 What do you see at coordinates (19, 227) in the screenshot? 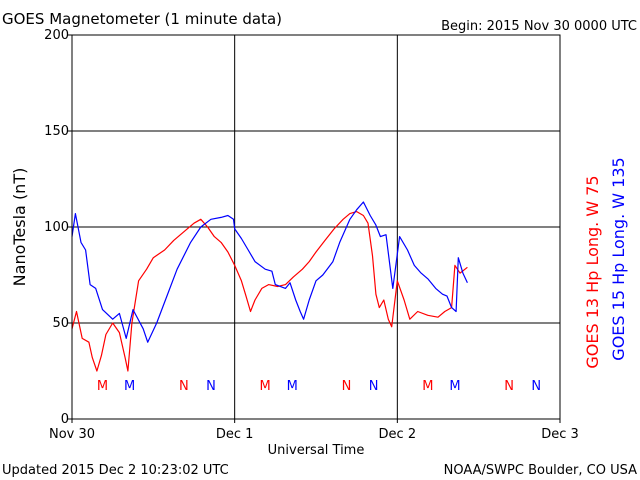
I see `y-axis-label: NanoTesla (nT)` at bounding box center [19, 227].